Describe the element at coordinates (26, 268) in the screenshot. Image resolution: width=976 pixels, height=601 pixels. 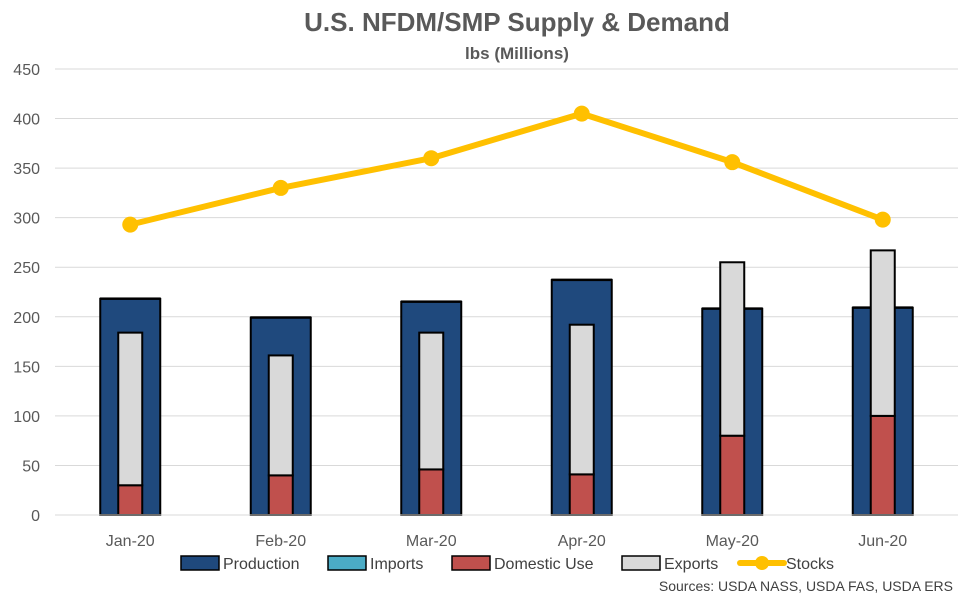
I see `y-tick-label: 250` at that location.